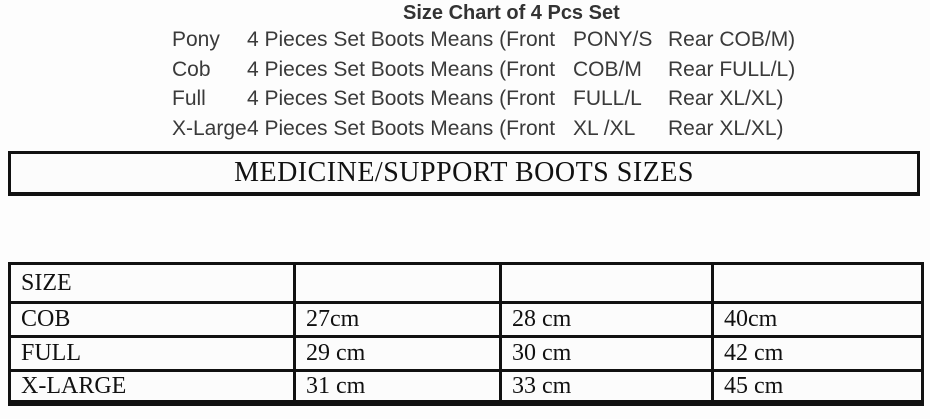 This screenshot has width=930, height=419. What do you see at coordinates (397, 387) in the screenshot?
I see `table-cell-measurement: 31 cm` at bounding box center [397, 387].